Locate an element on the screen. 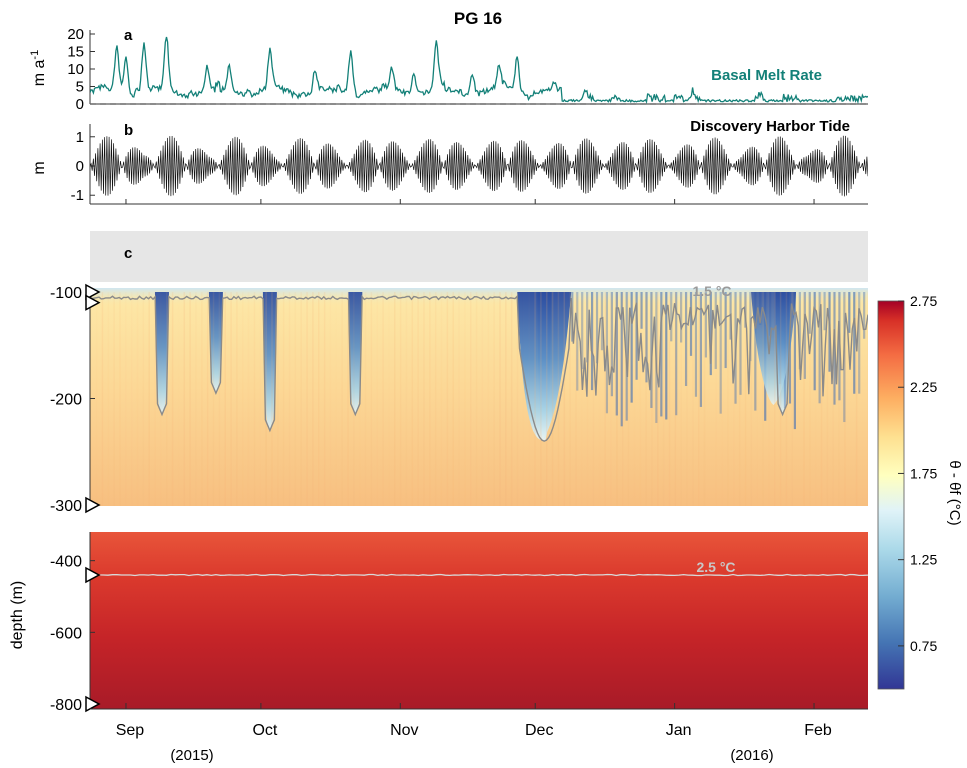  y-tick-label-a: 10 is located at coordinates (75, 69).